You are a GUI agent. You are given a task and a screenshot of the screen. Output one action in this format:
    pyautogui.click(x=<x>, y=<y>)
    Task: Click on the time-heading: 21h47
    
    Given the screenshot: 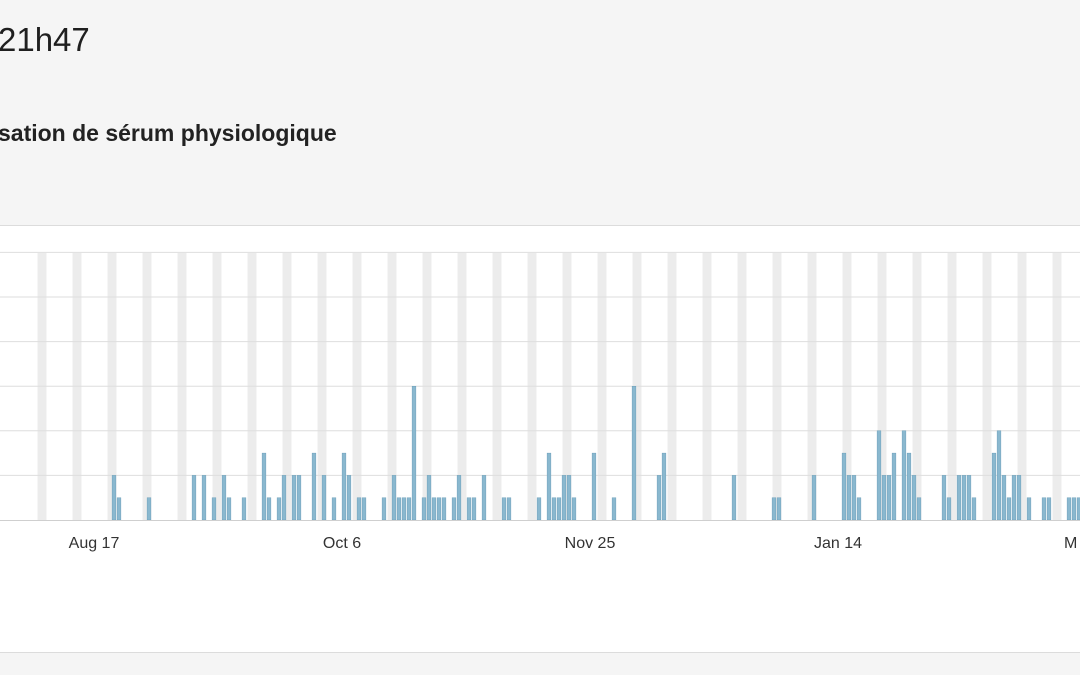 What is the action you would take?
    pyautogui.click(x=45, y=39)
    